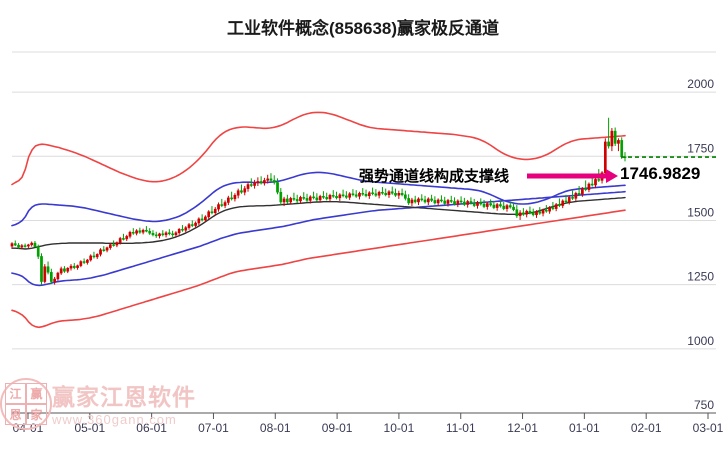 This screenshot has height=450, width=726. Describe the element at coordinates (114, 419) in the screenshot. I see `watermark-url: www.360gann.com` at that location.